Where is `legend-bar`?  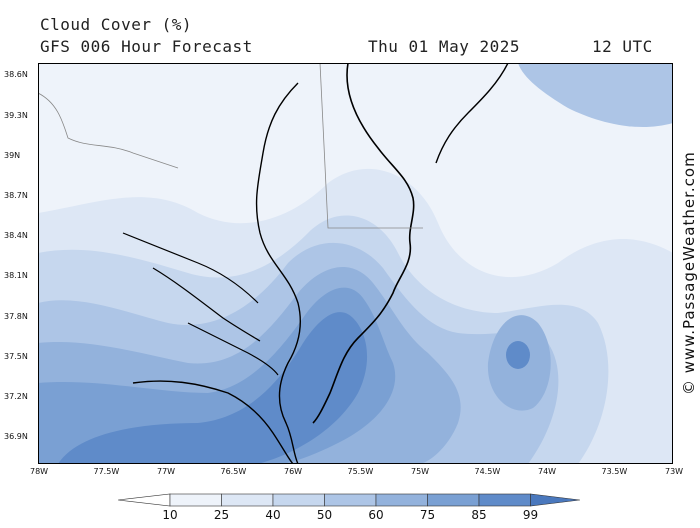
legend-bar is located at coordinates (349, 500).